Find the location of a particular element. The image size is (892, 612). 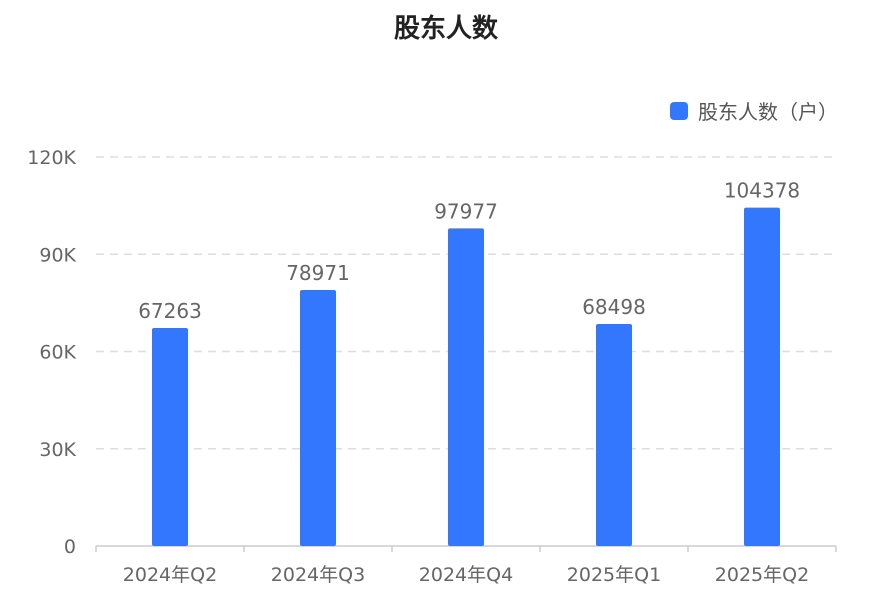

y-tick-label: 60K is located at coordinates (57, 353).